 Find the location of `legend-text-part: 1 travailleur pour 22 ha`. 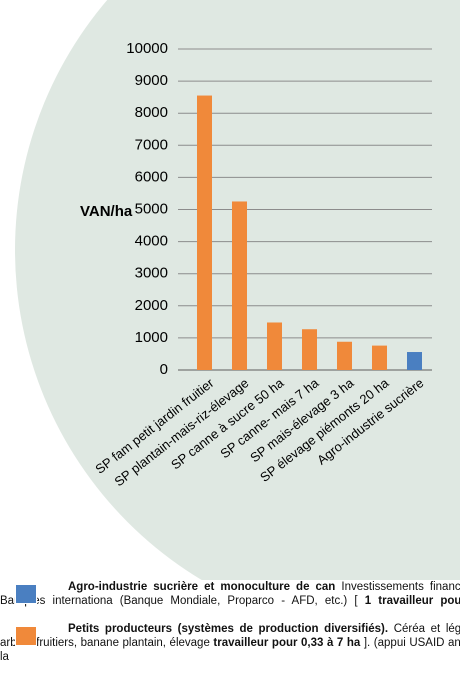

legend-text-part: 1 travailleur pour 22 ha is located at coordinates (412, 601).